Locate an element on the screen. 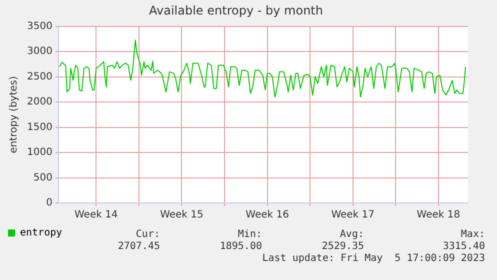  text: Cur: is located at coordinates (148, 234).